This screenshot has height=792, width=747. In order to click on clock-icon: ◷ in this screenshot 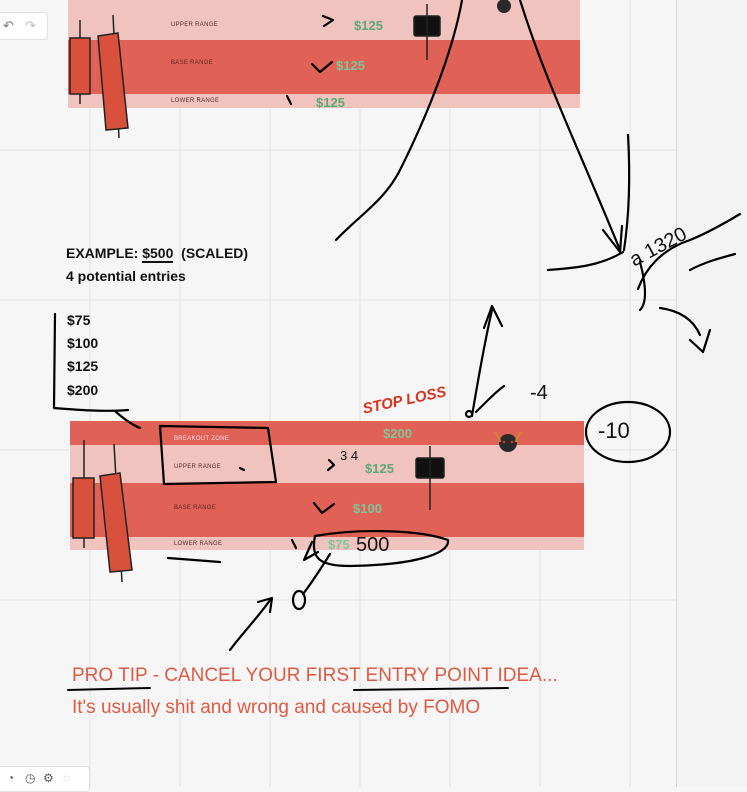, I will do `click(30, 778)`.